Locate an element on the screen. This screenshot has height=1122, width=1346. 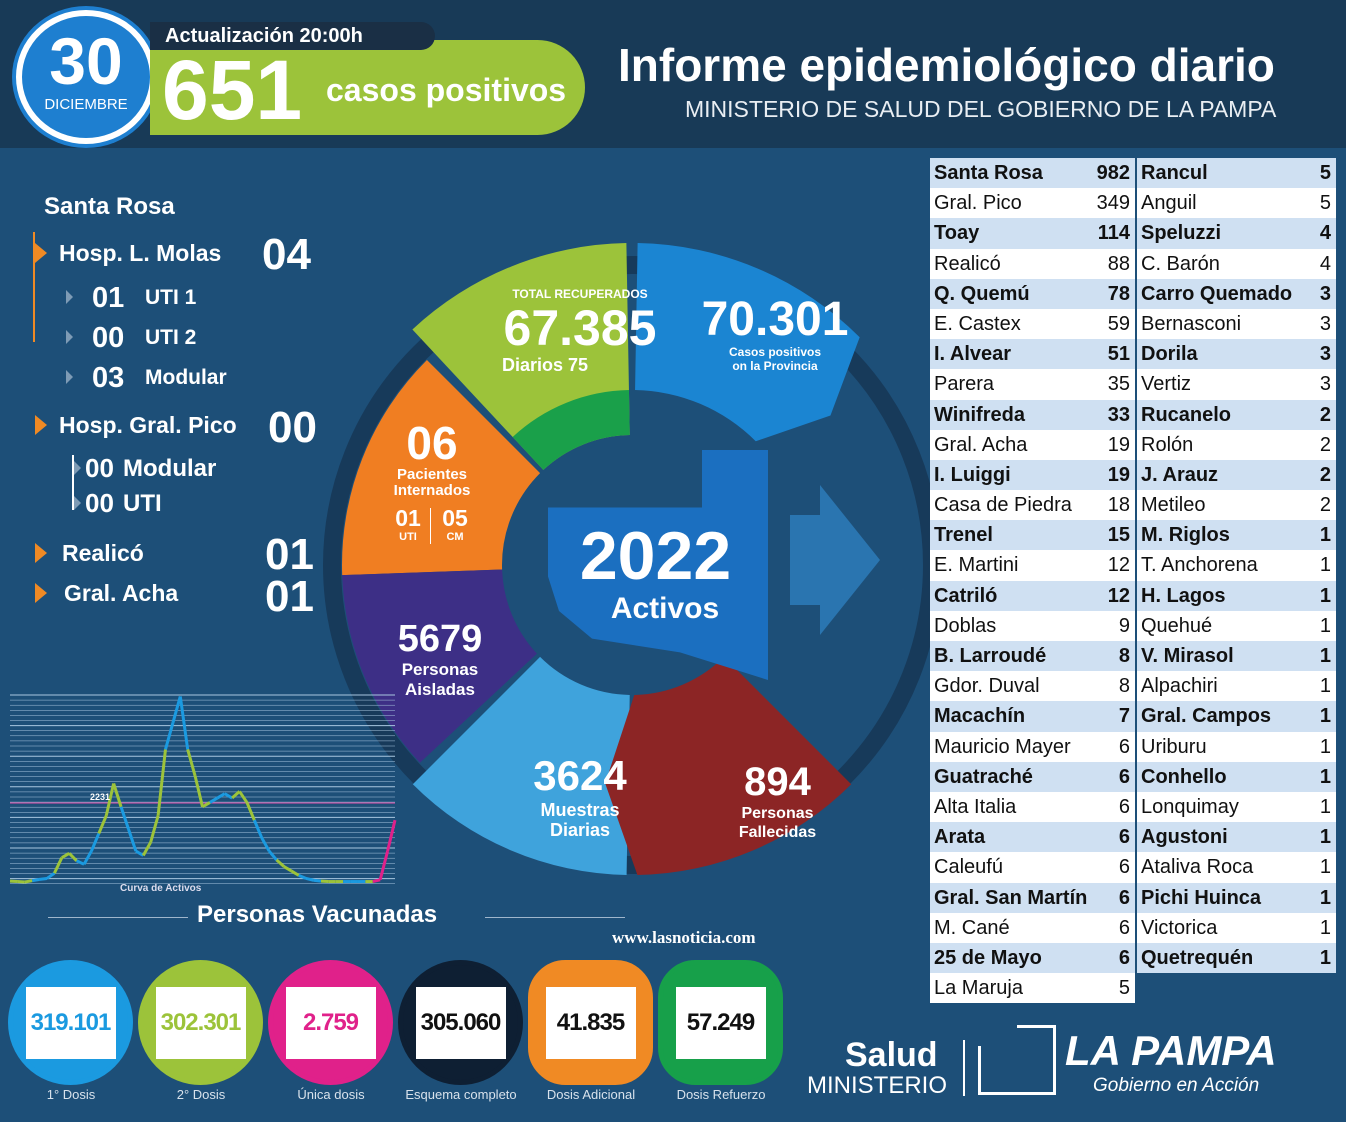
active-value: 2022 is located at coordinates (655, 556).